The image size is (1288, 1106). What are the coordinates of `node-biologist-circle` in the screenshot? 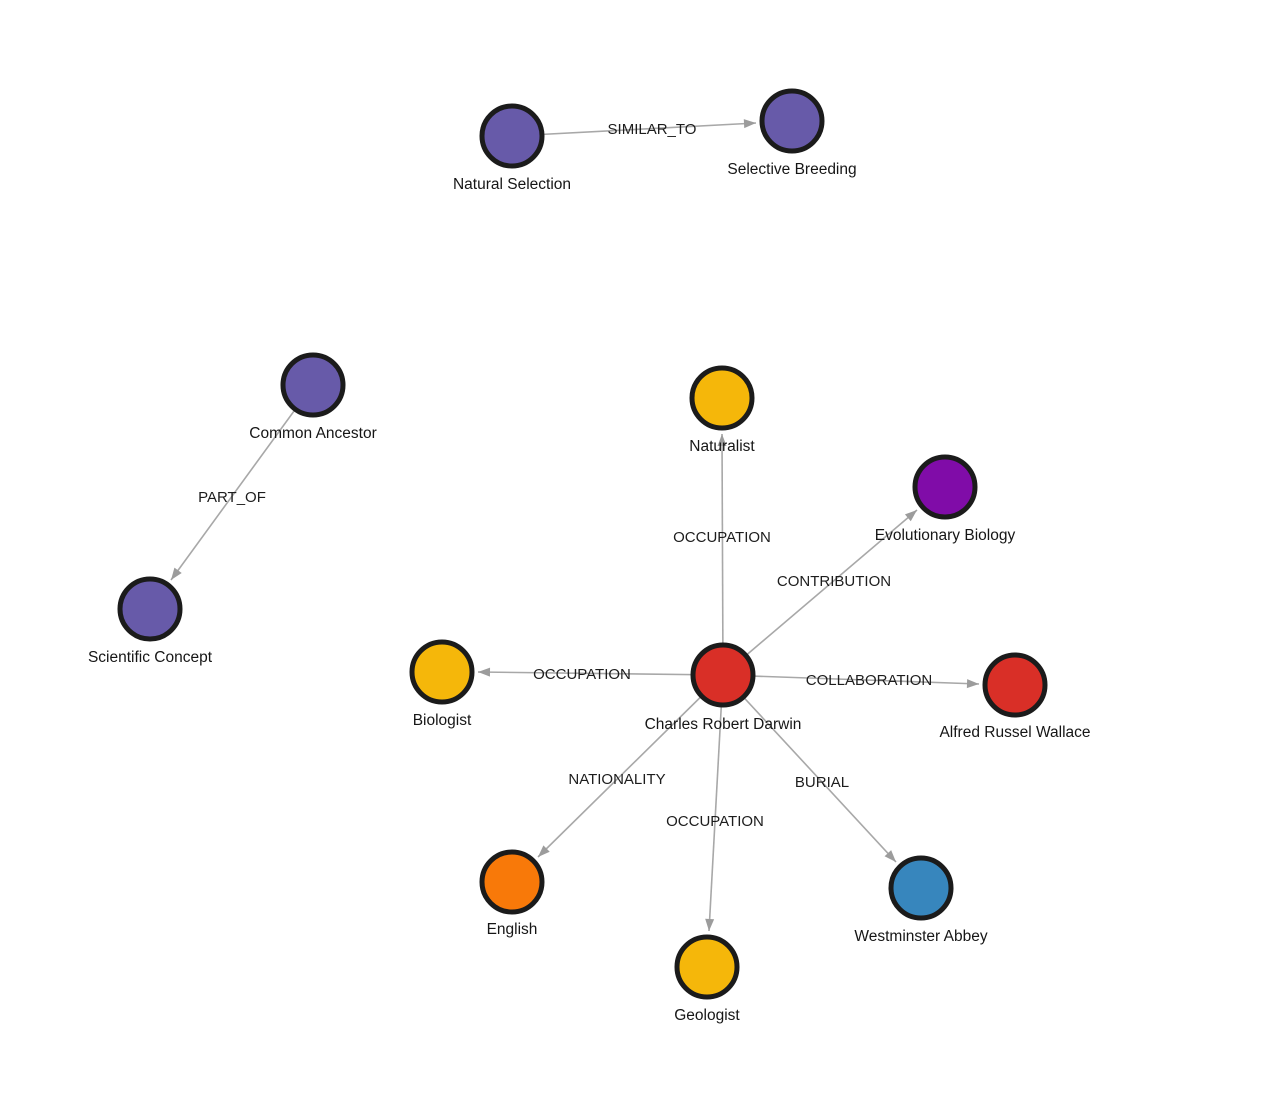 It's located at (442, 672).